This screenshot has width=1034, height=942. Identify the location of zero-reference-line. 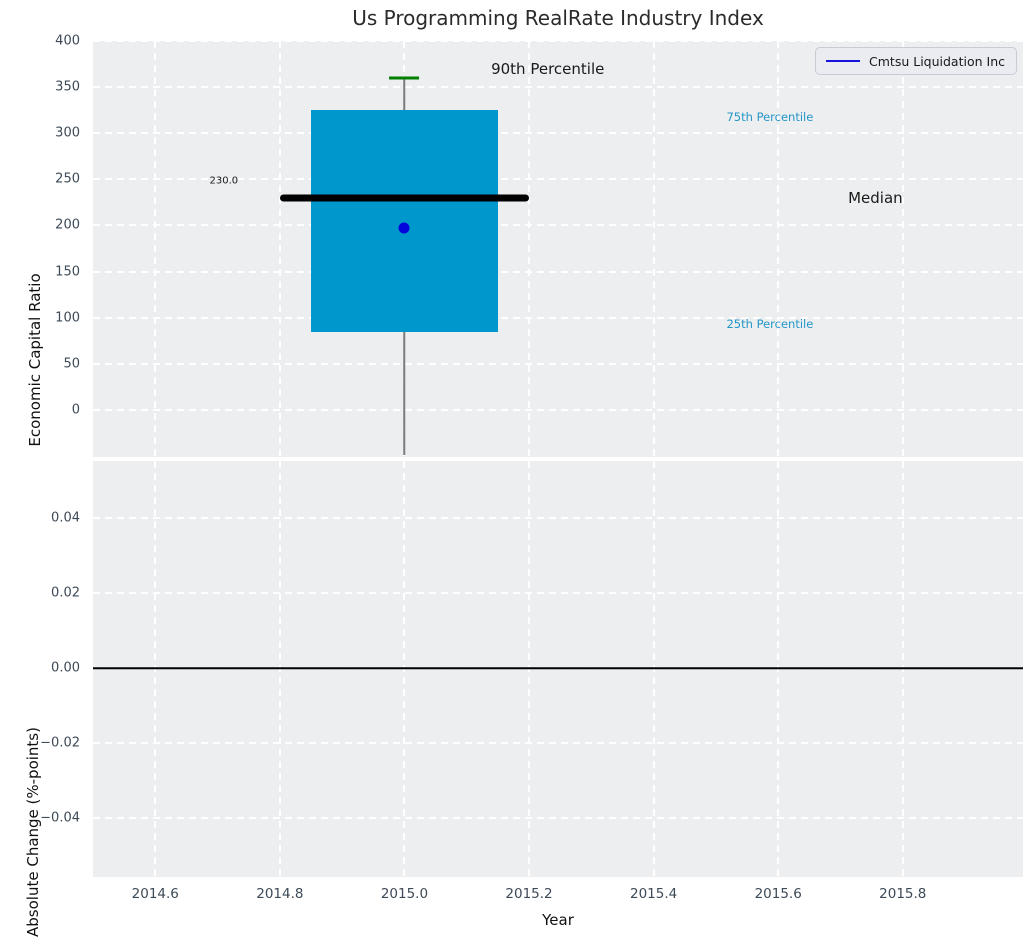
(558, 668).